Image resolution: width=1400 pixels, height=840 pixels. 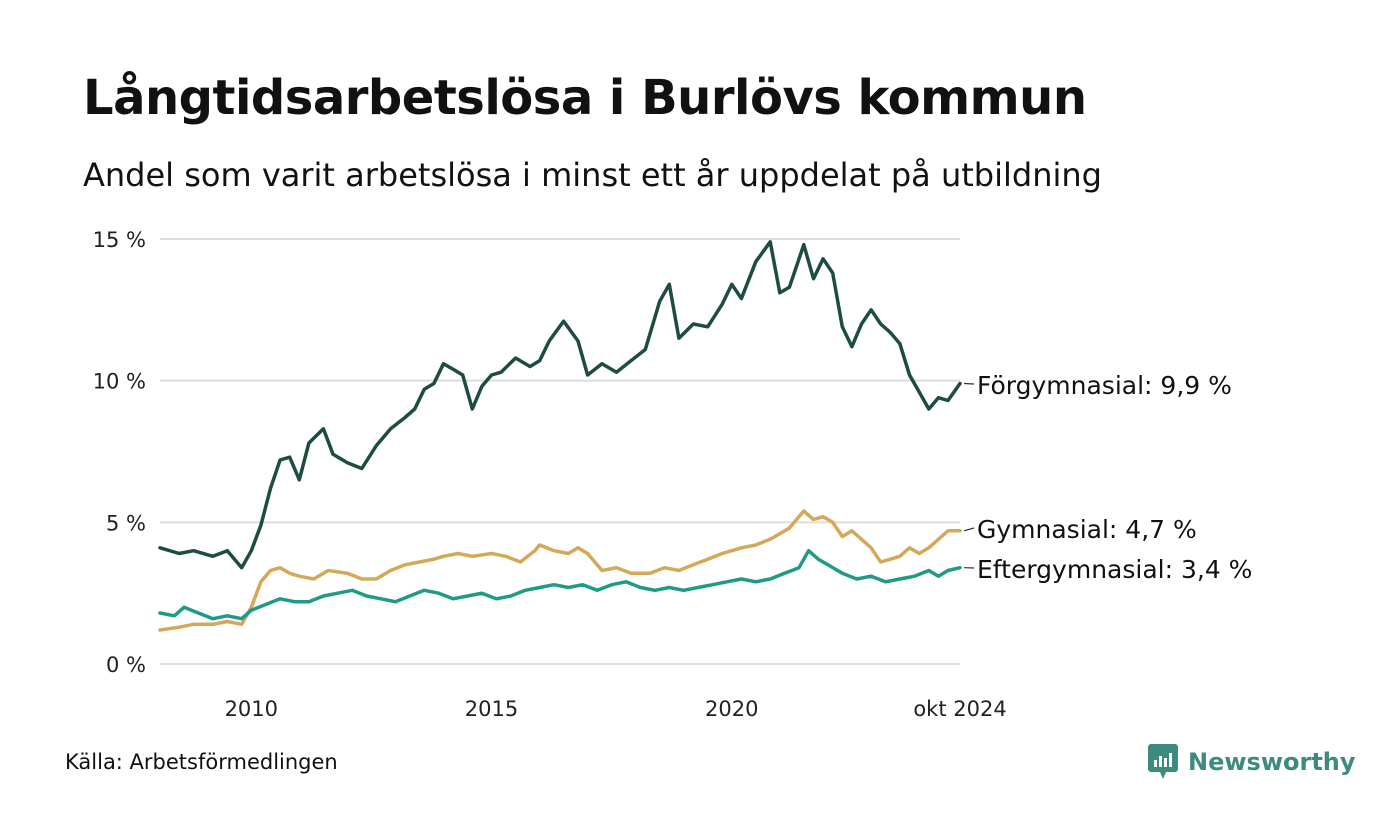 I want to click on x-tick-label: 2020, so click(x=731, y=709).